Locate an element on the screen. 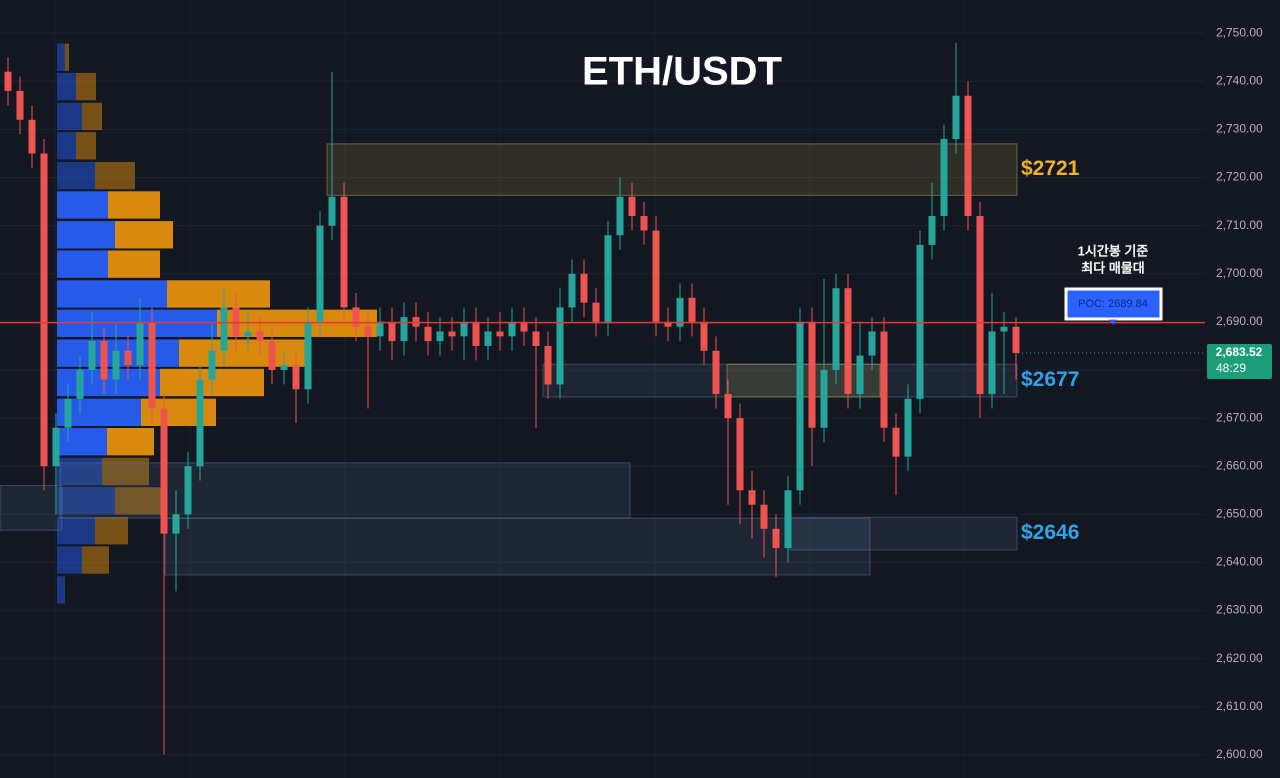 The height and width of the screenshot is (778, 1280). y-tick-label: 2,600.00 is located at coordinates (1239, 754).